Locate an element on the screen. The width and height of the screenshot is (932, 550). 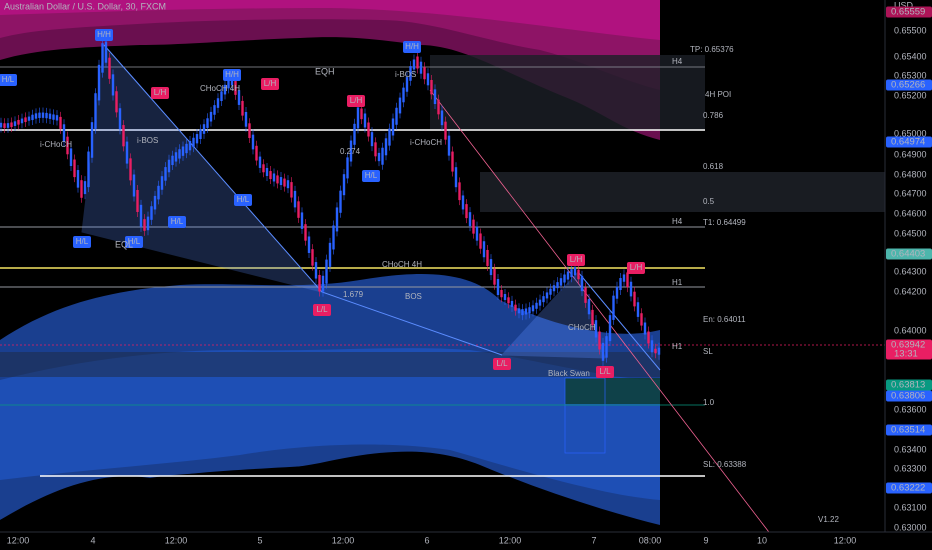
annotation: i-CHoCH is located at coordinates (56, 144).